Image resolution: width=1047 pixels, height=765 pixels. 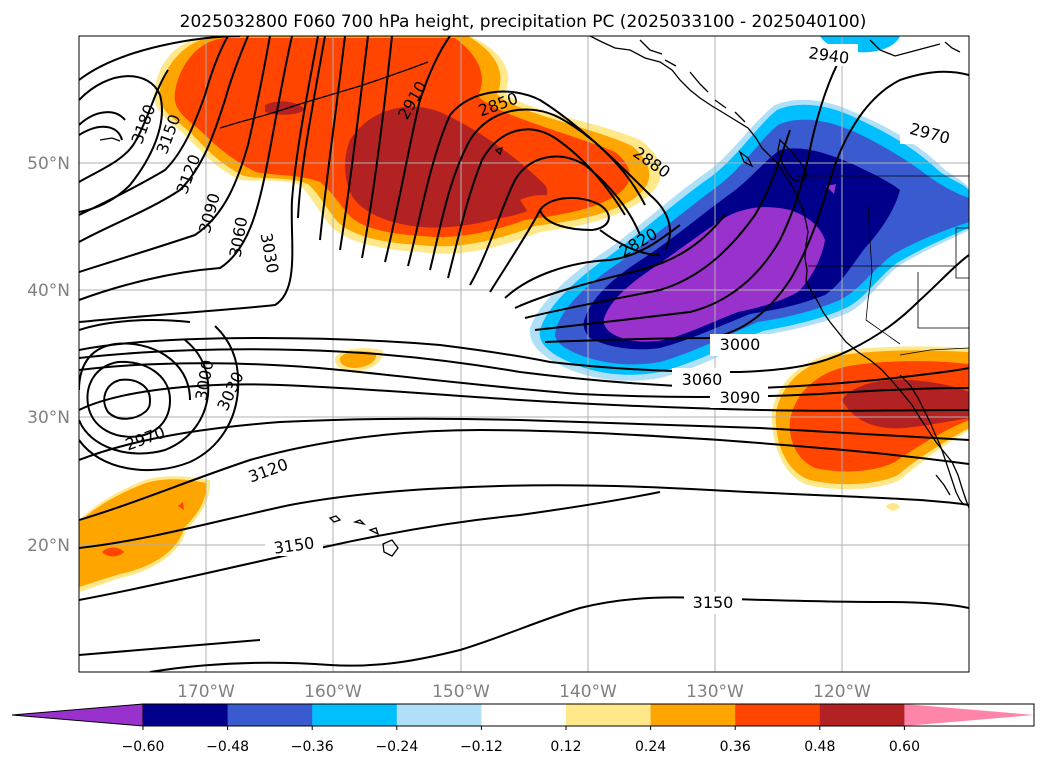 I want to click on lat-tick-40n: 40°N, so click(x=48, y=291).